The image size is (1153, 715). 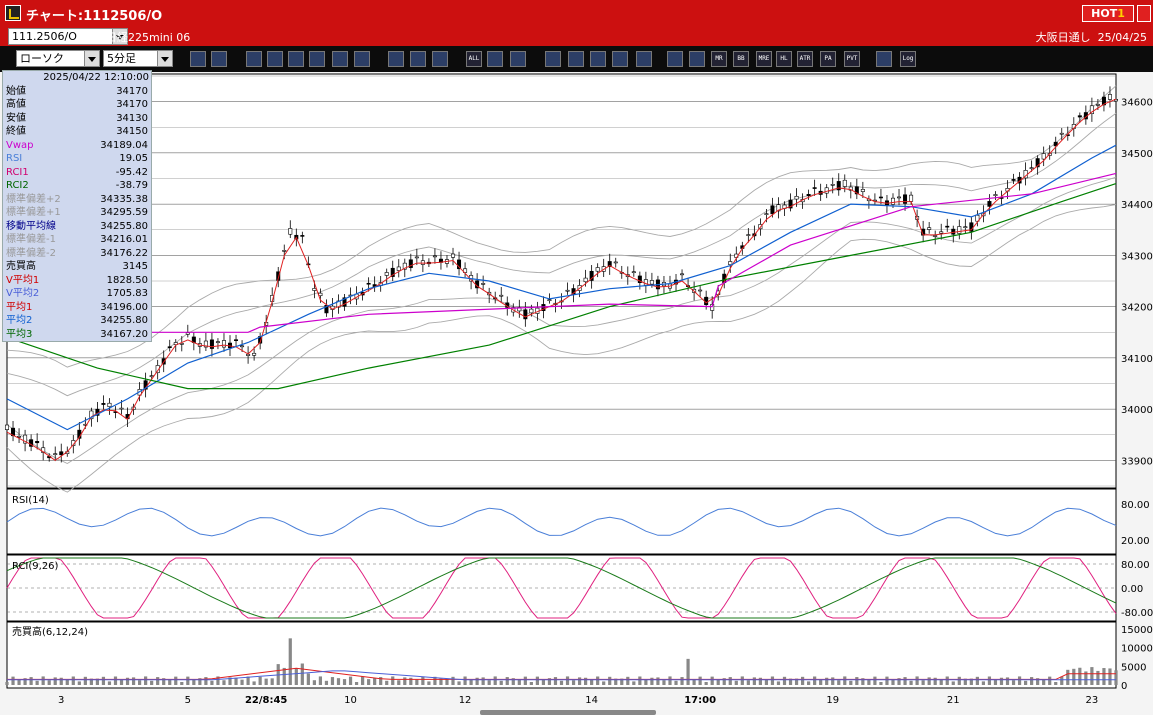 What do you see at coordinates (21, 266) in the screenshot?
I see `info-label: 売買高` at bounding box center [21, 266].